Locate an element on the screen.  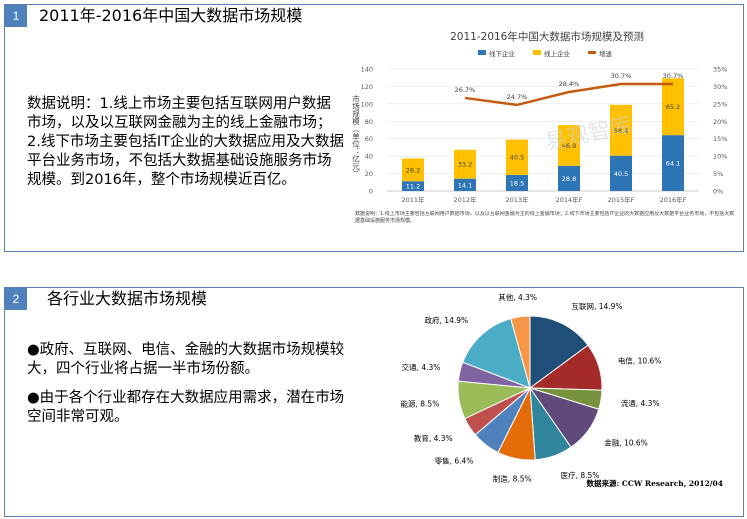
y2-tick-label: 25% is located at coordinates (720, 104).